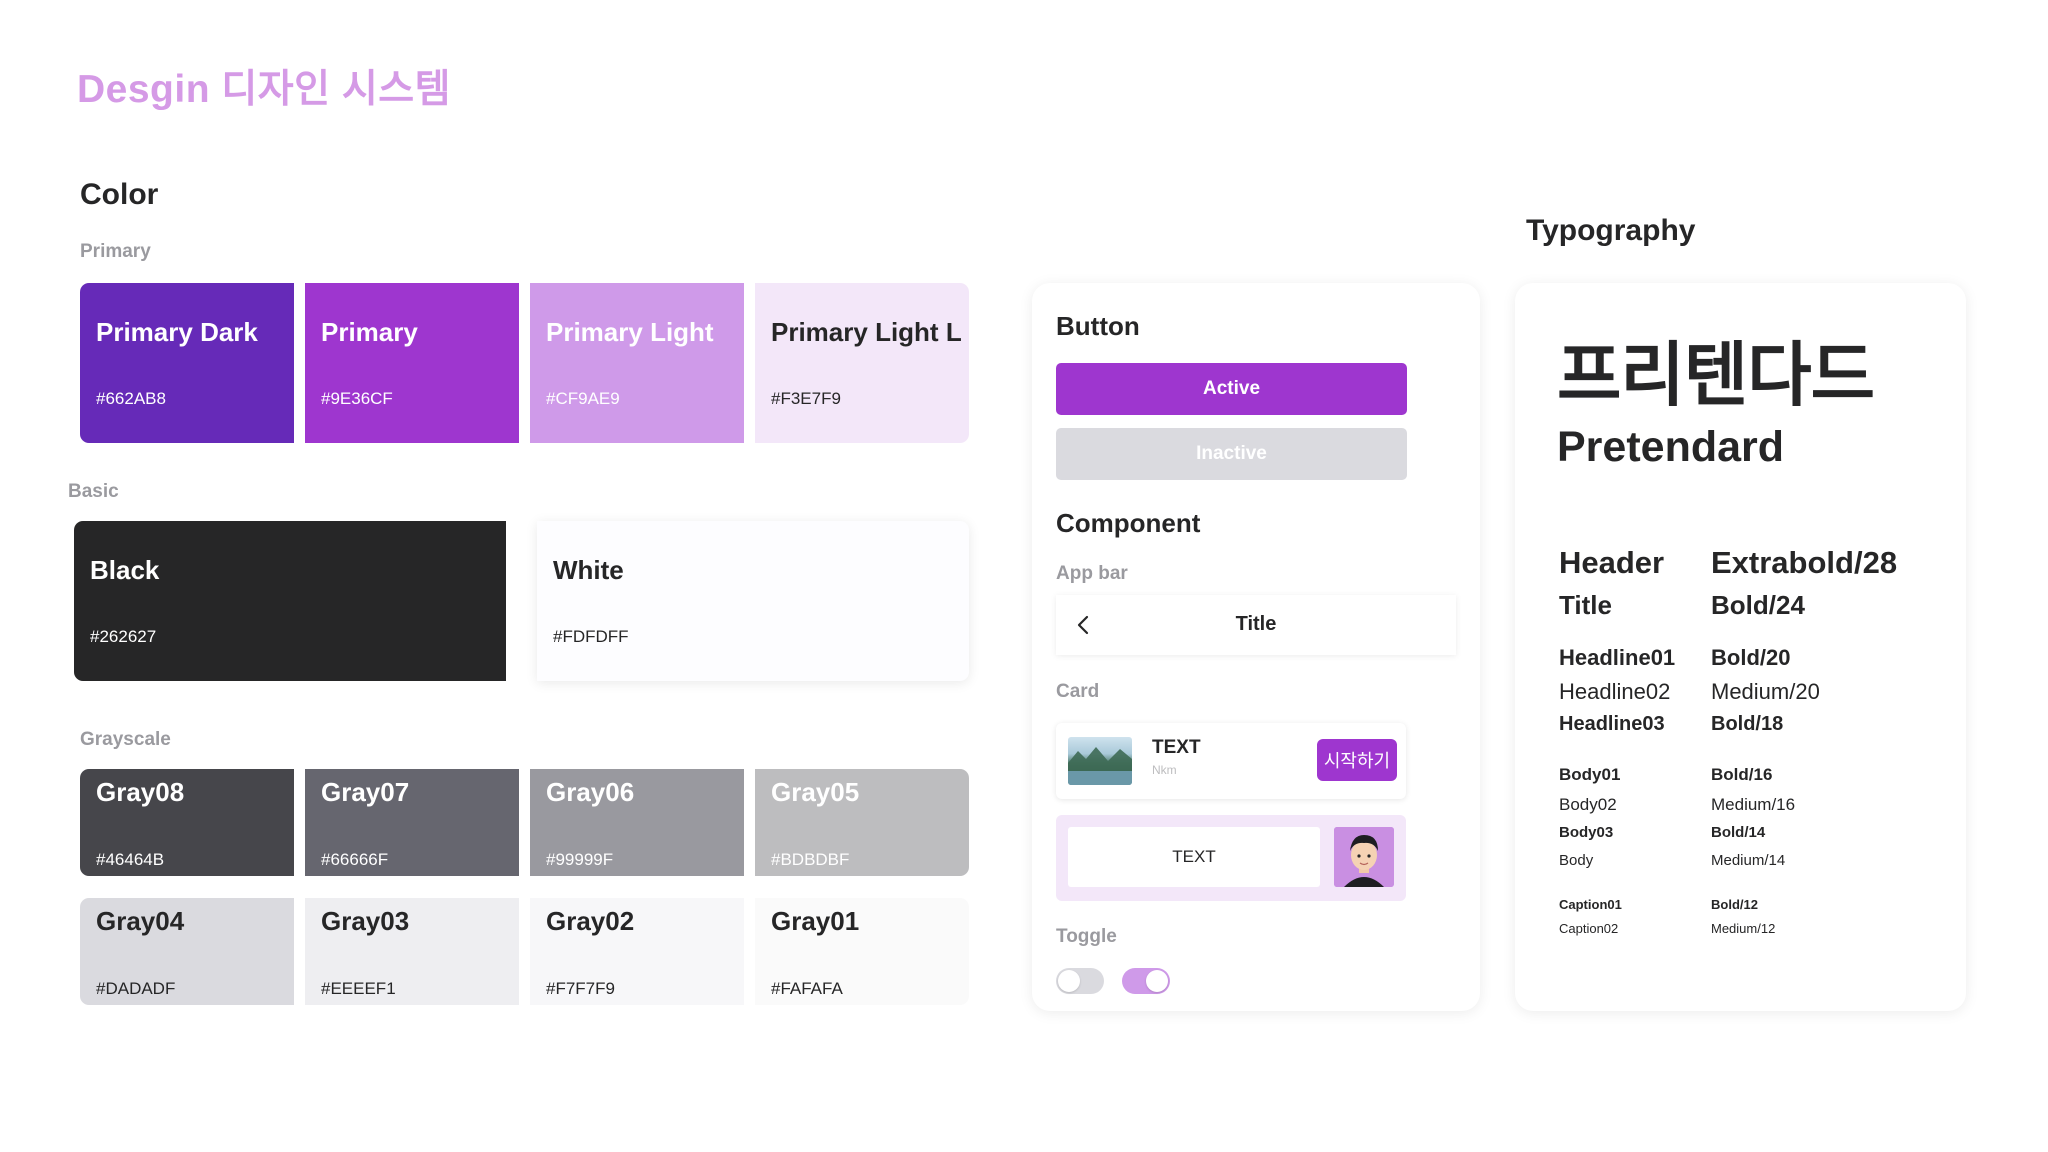 The height and width of the screenshot is (1152, 2048). What do you see at coordinates (369, 332) in the screenshot?
I see `swatch-name: Primary` at bounding box center [369, 332].